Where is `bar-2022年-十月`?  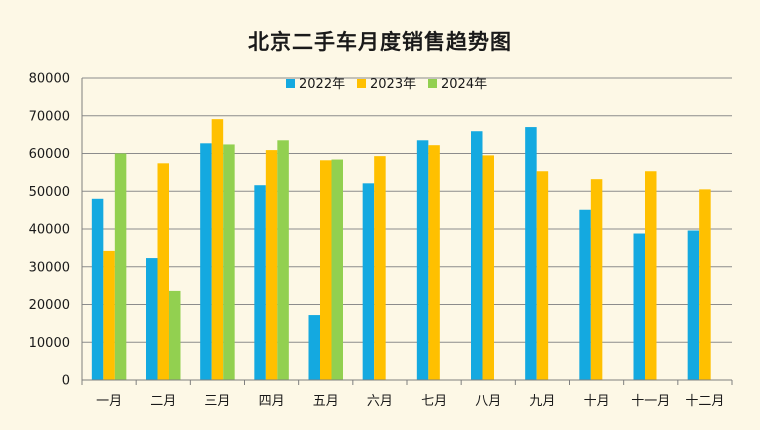 bar-2022年-十月 is located at coordinates (585, 294).